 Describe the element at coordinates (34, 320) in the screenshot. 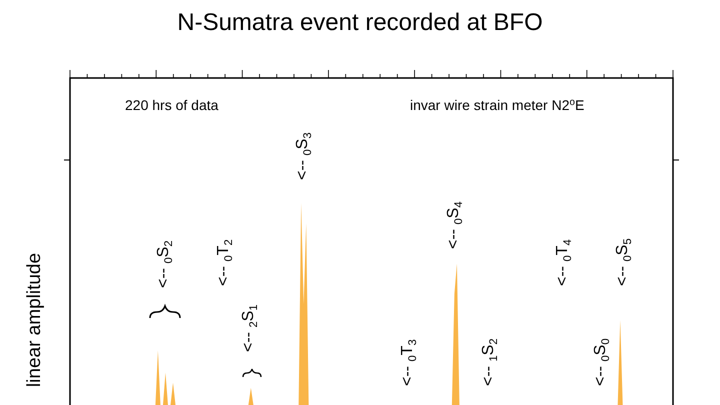

I see `y-axis-title: linear amplitude` at that location.